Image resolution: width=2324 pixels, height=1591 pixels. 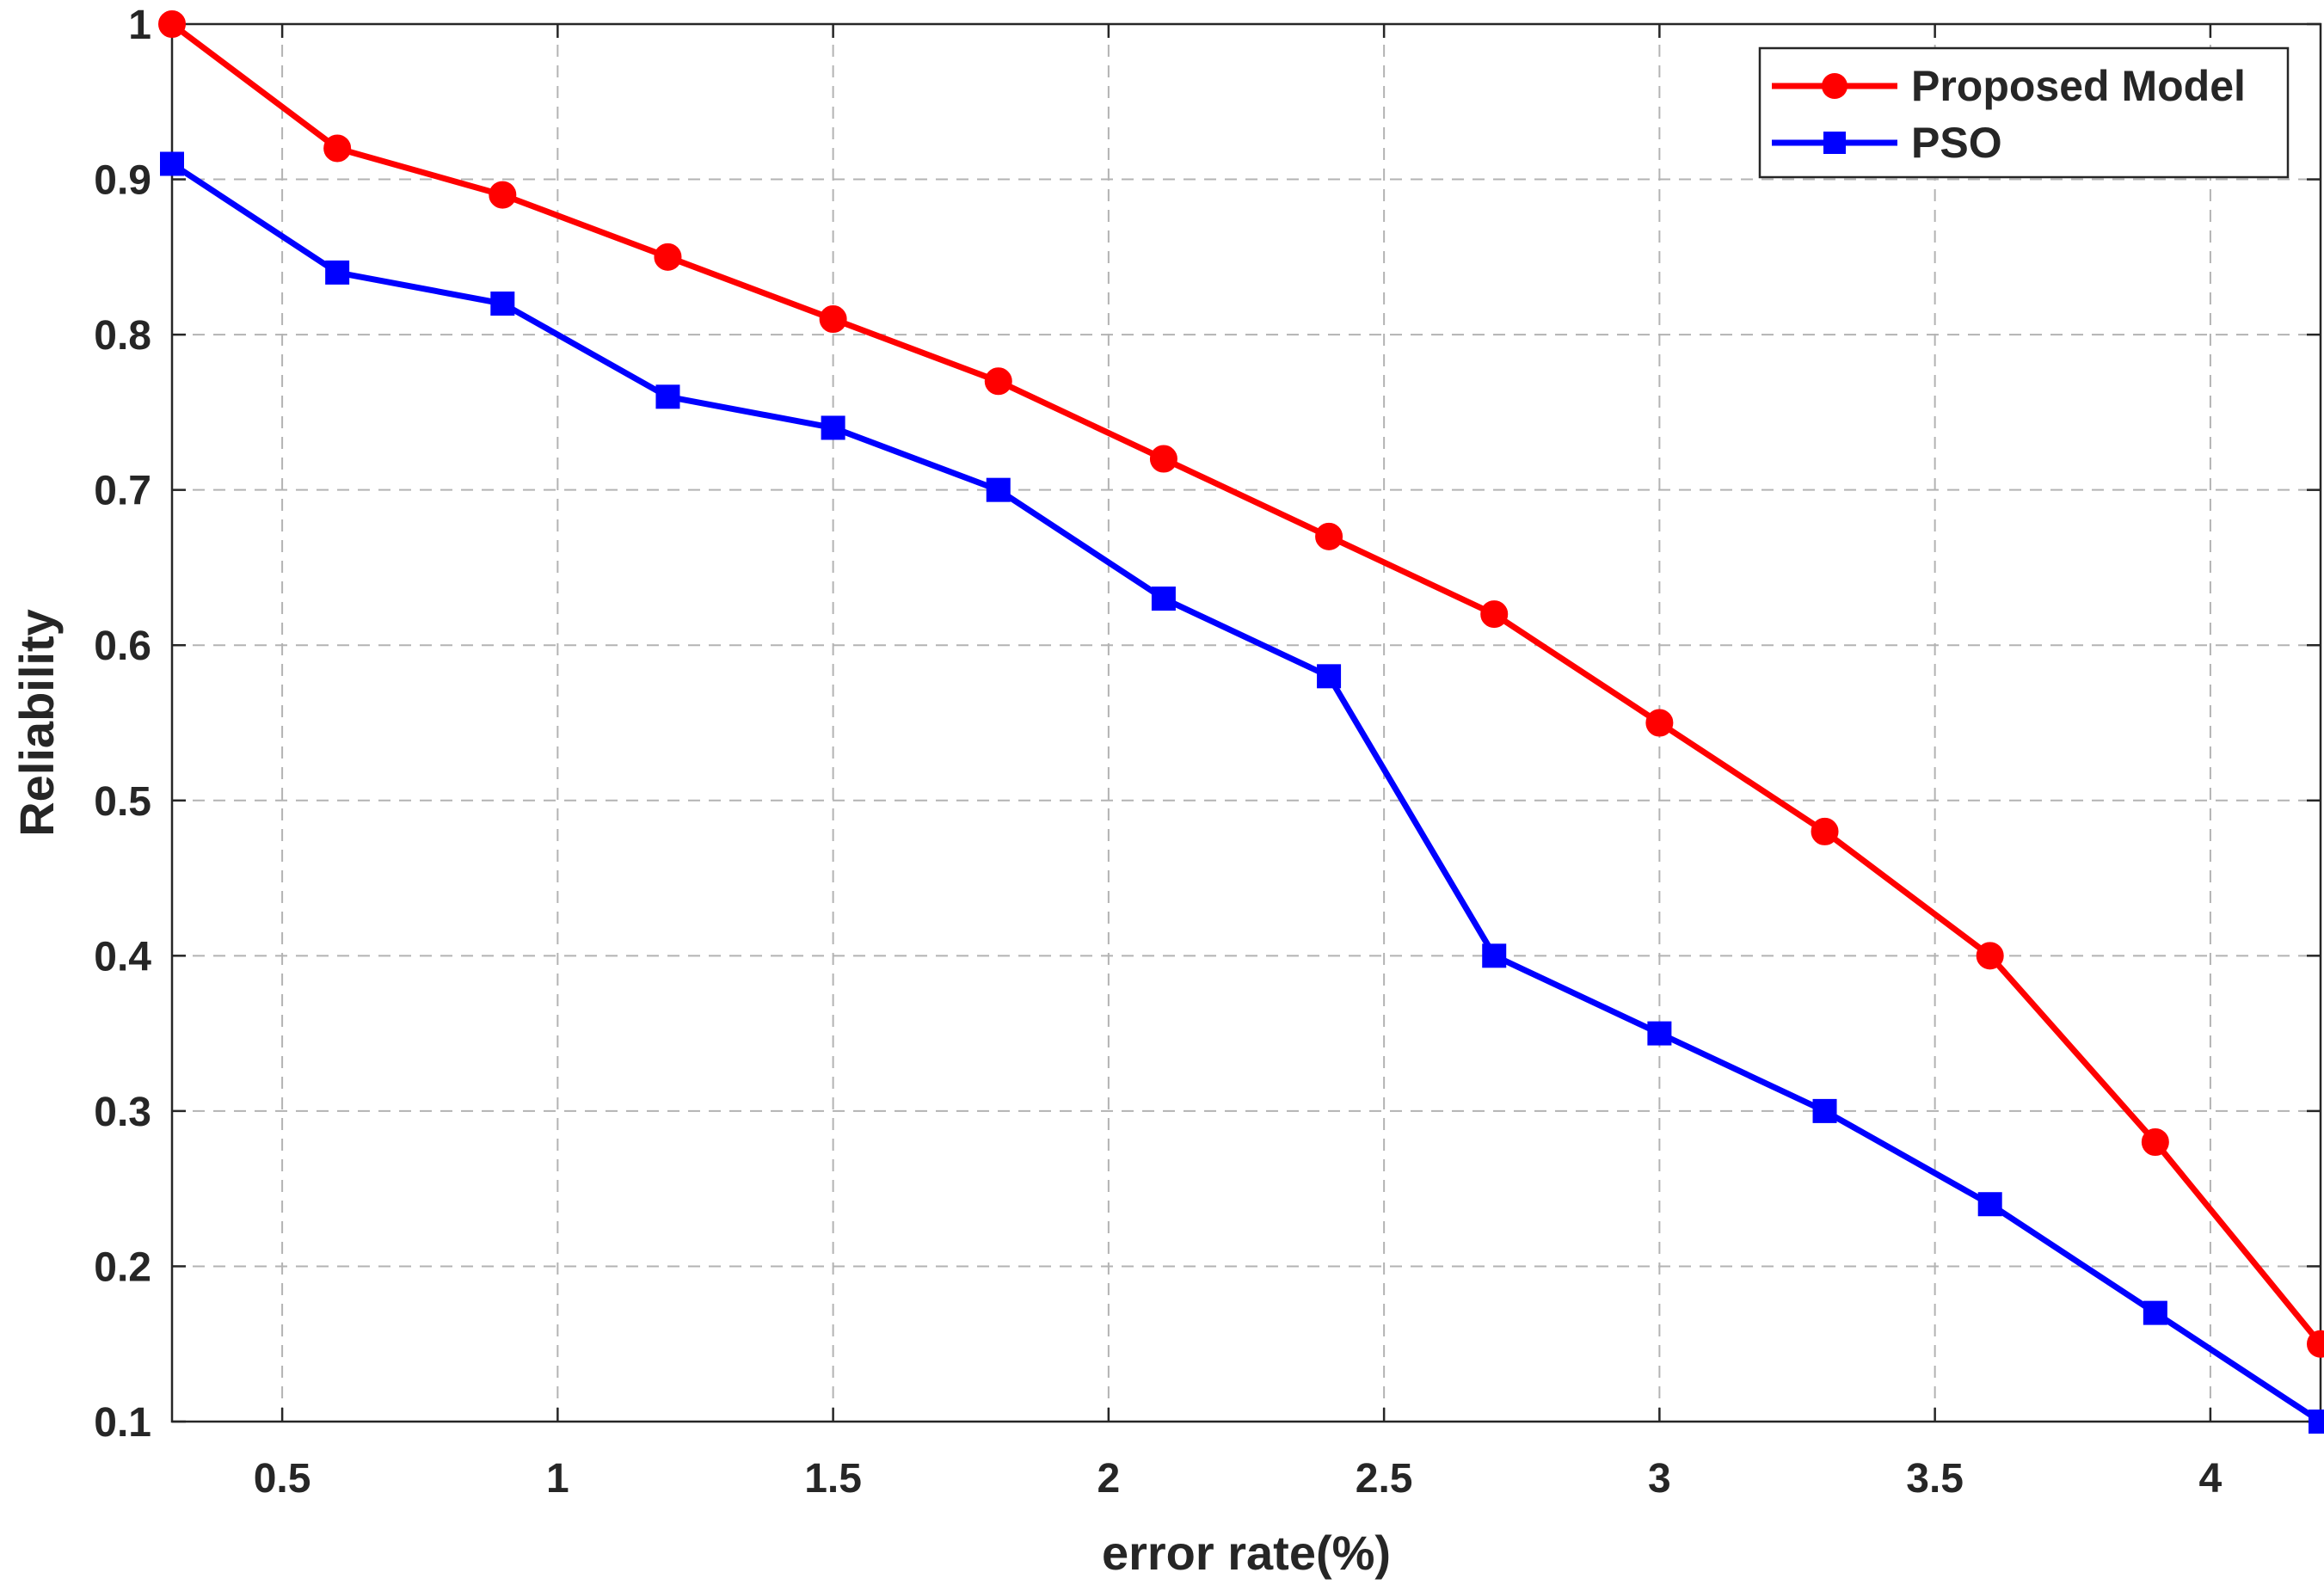 What do you see at coordinates (833, 1479) in the screenshot?
I see `x-tick-label: 1.5` at bounding box center [833, 1479].